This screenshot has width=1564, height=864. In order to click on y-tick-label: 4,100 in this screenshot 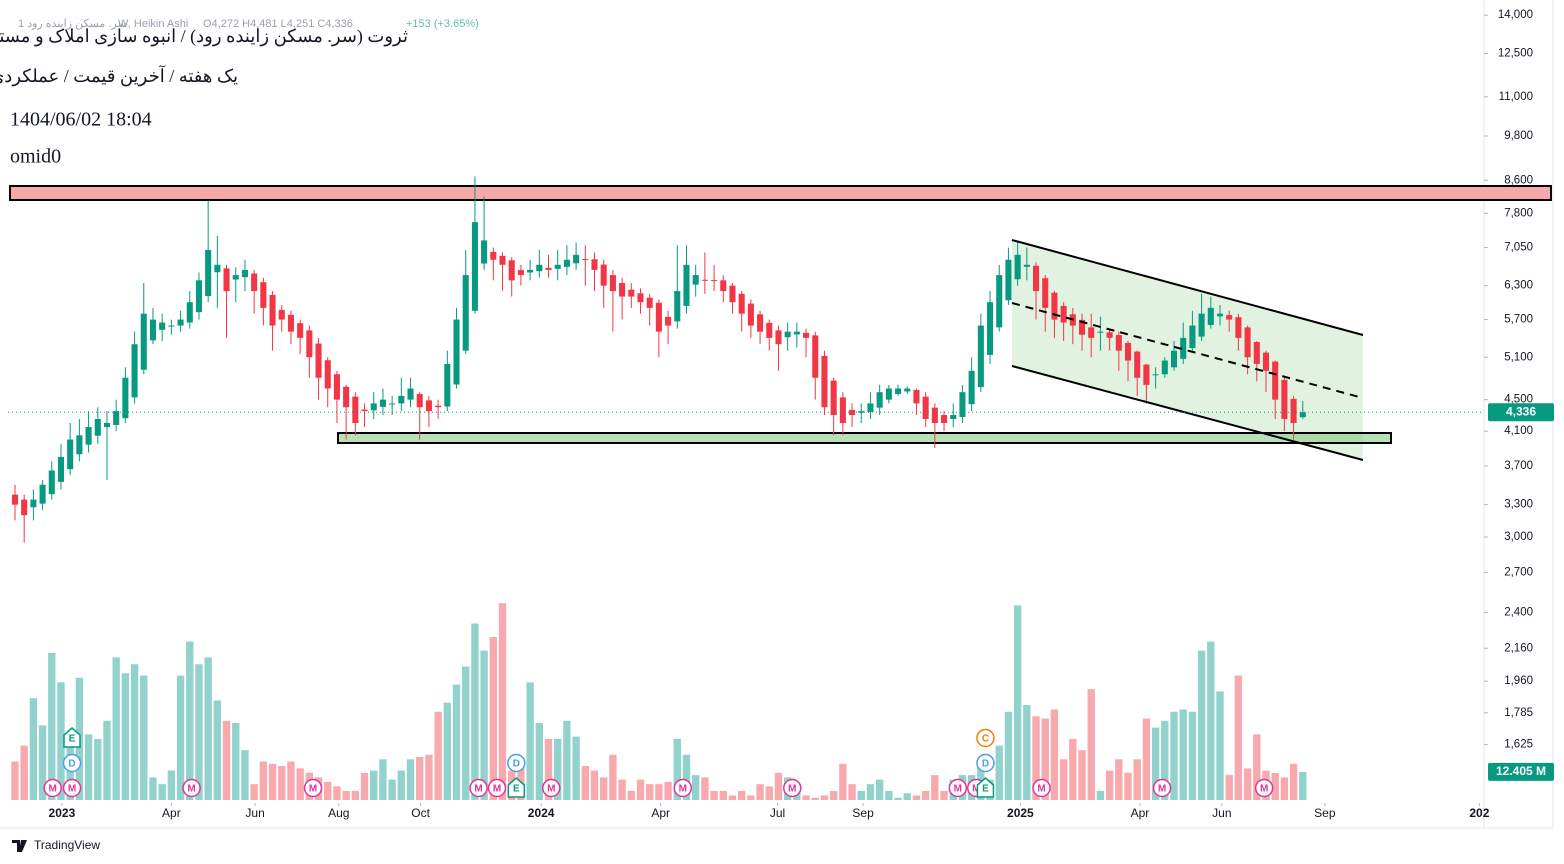, I will do `click(1518, 431)`.